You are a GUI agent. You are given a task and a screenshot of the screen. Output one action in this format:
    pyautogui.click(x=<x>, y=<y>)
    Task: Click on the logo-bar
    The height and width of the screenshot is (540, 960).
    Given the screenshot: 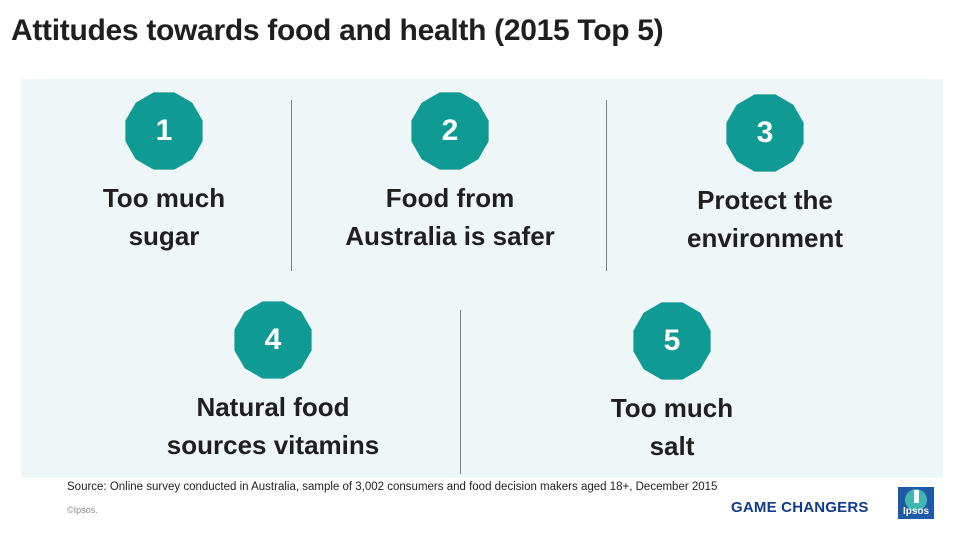 What is the action you would take?
    pyautogui.click(x=916, y=496)
    